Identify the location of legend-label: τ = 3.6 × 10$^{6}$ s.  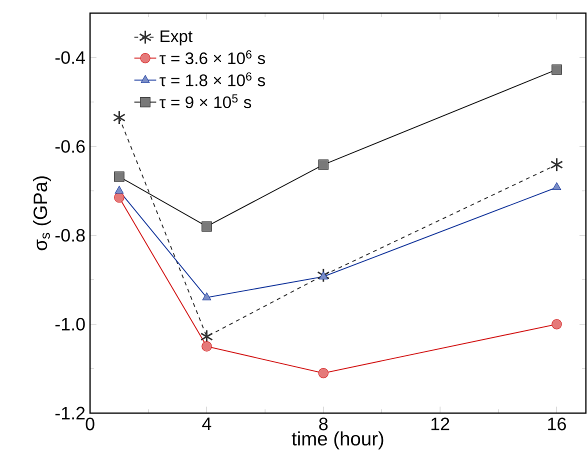
(213, 57).